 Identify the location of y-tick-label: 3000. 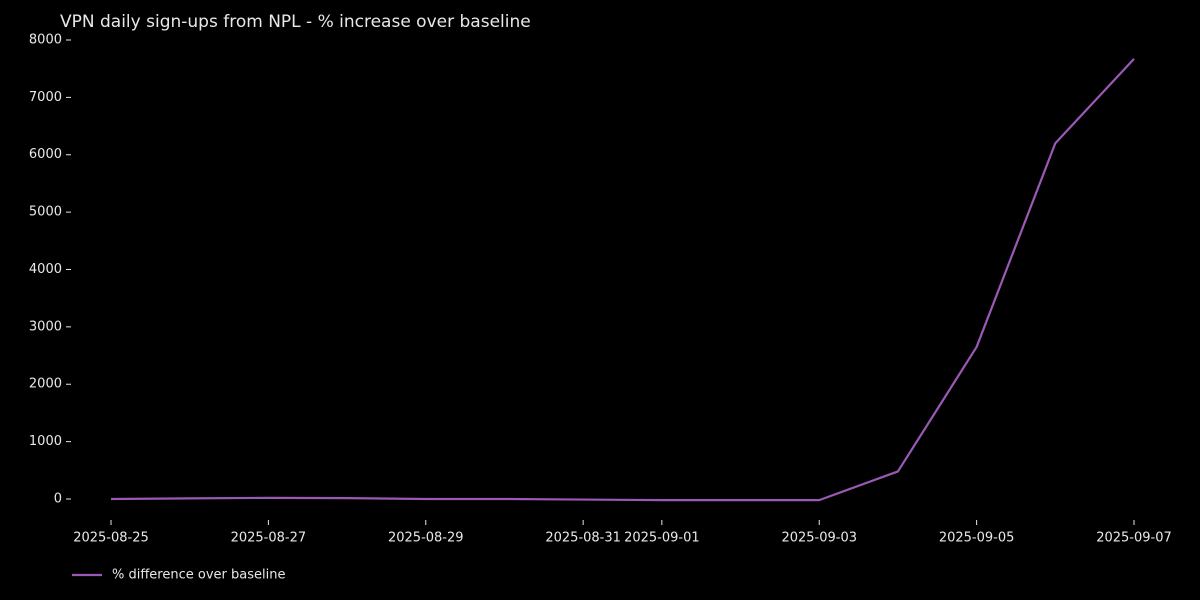
(45, 326).